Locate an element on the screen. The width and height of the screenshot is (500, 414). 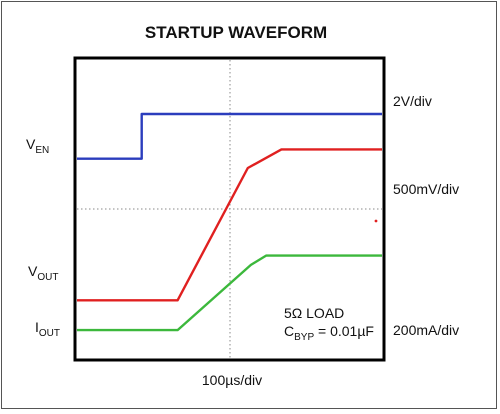
vout-label: VOUT is located at coordinates (43, 273).